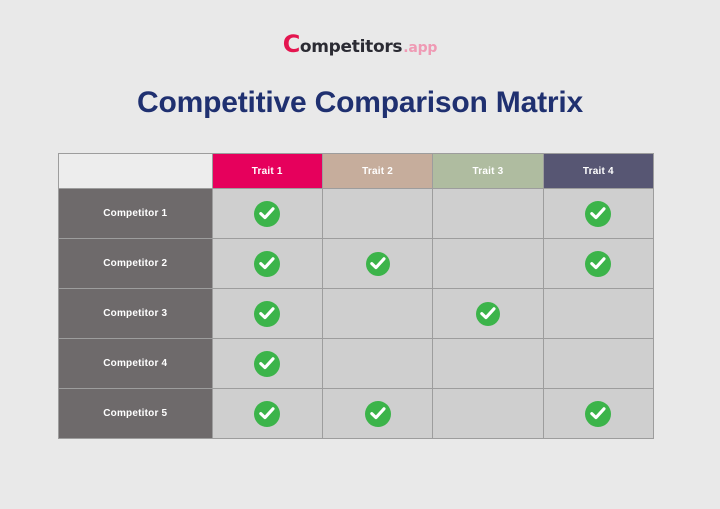 The height and width of the screenshot is (509, 720). Describe the element at coordinates (377, 313) in the screenshot. I see `cell-r3-c2` at that location.